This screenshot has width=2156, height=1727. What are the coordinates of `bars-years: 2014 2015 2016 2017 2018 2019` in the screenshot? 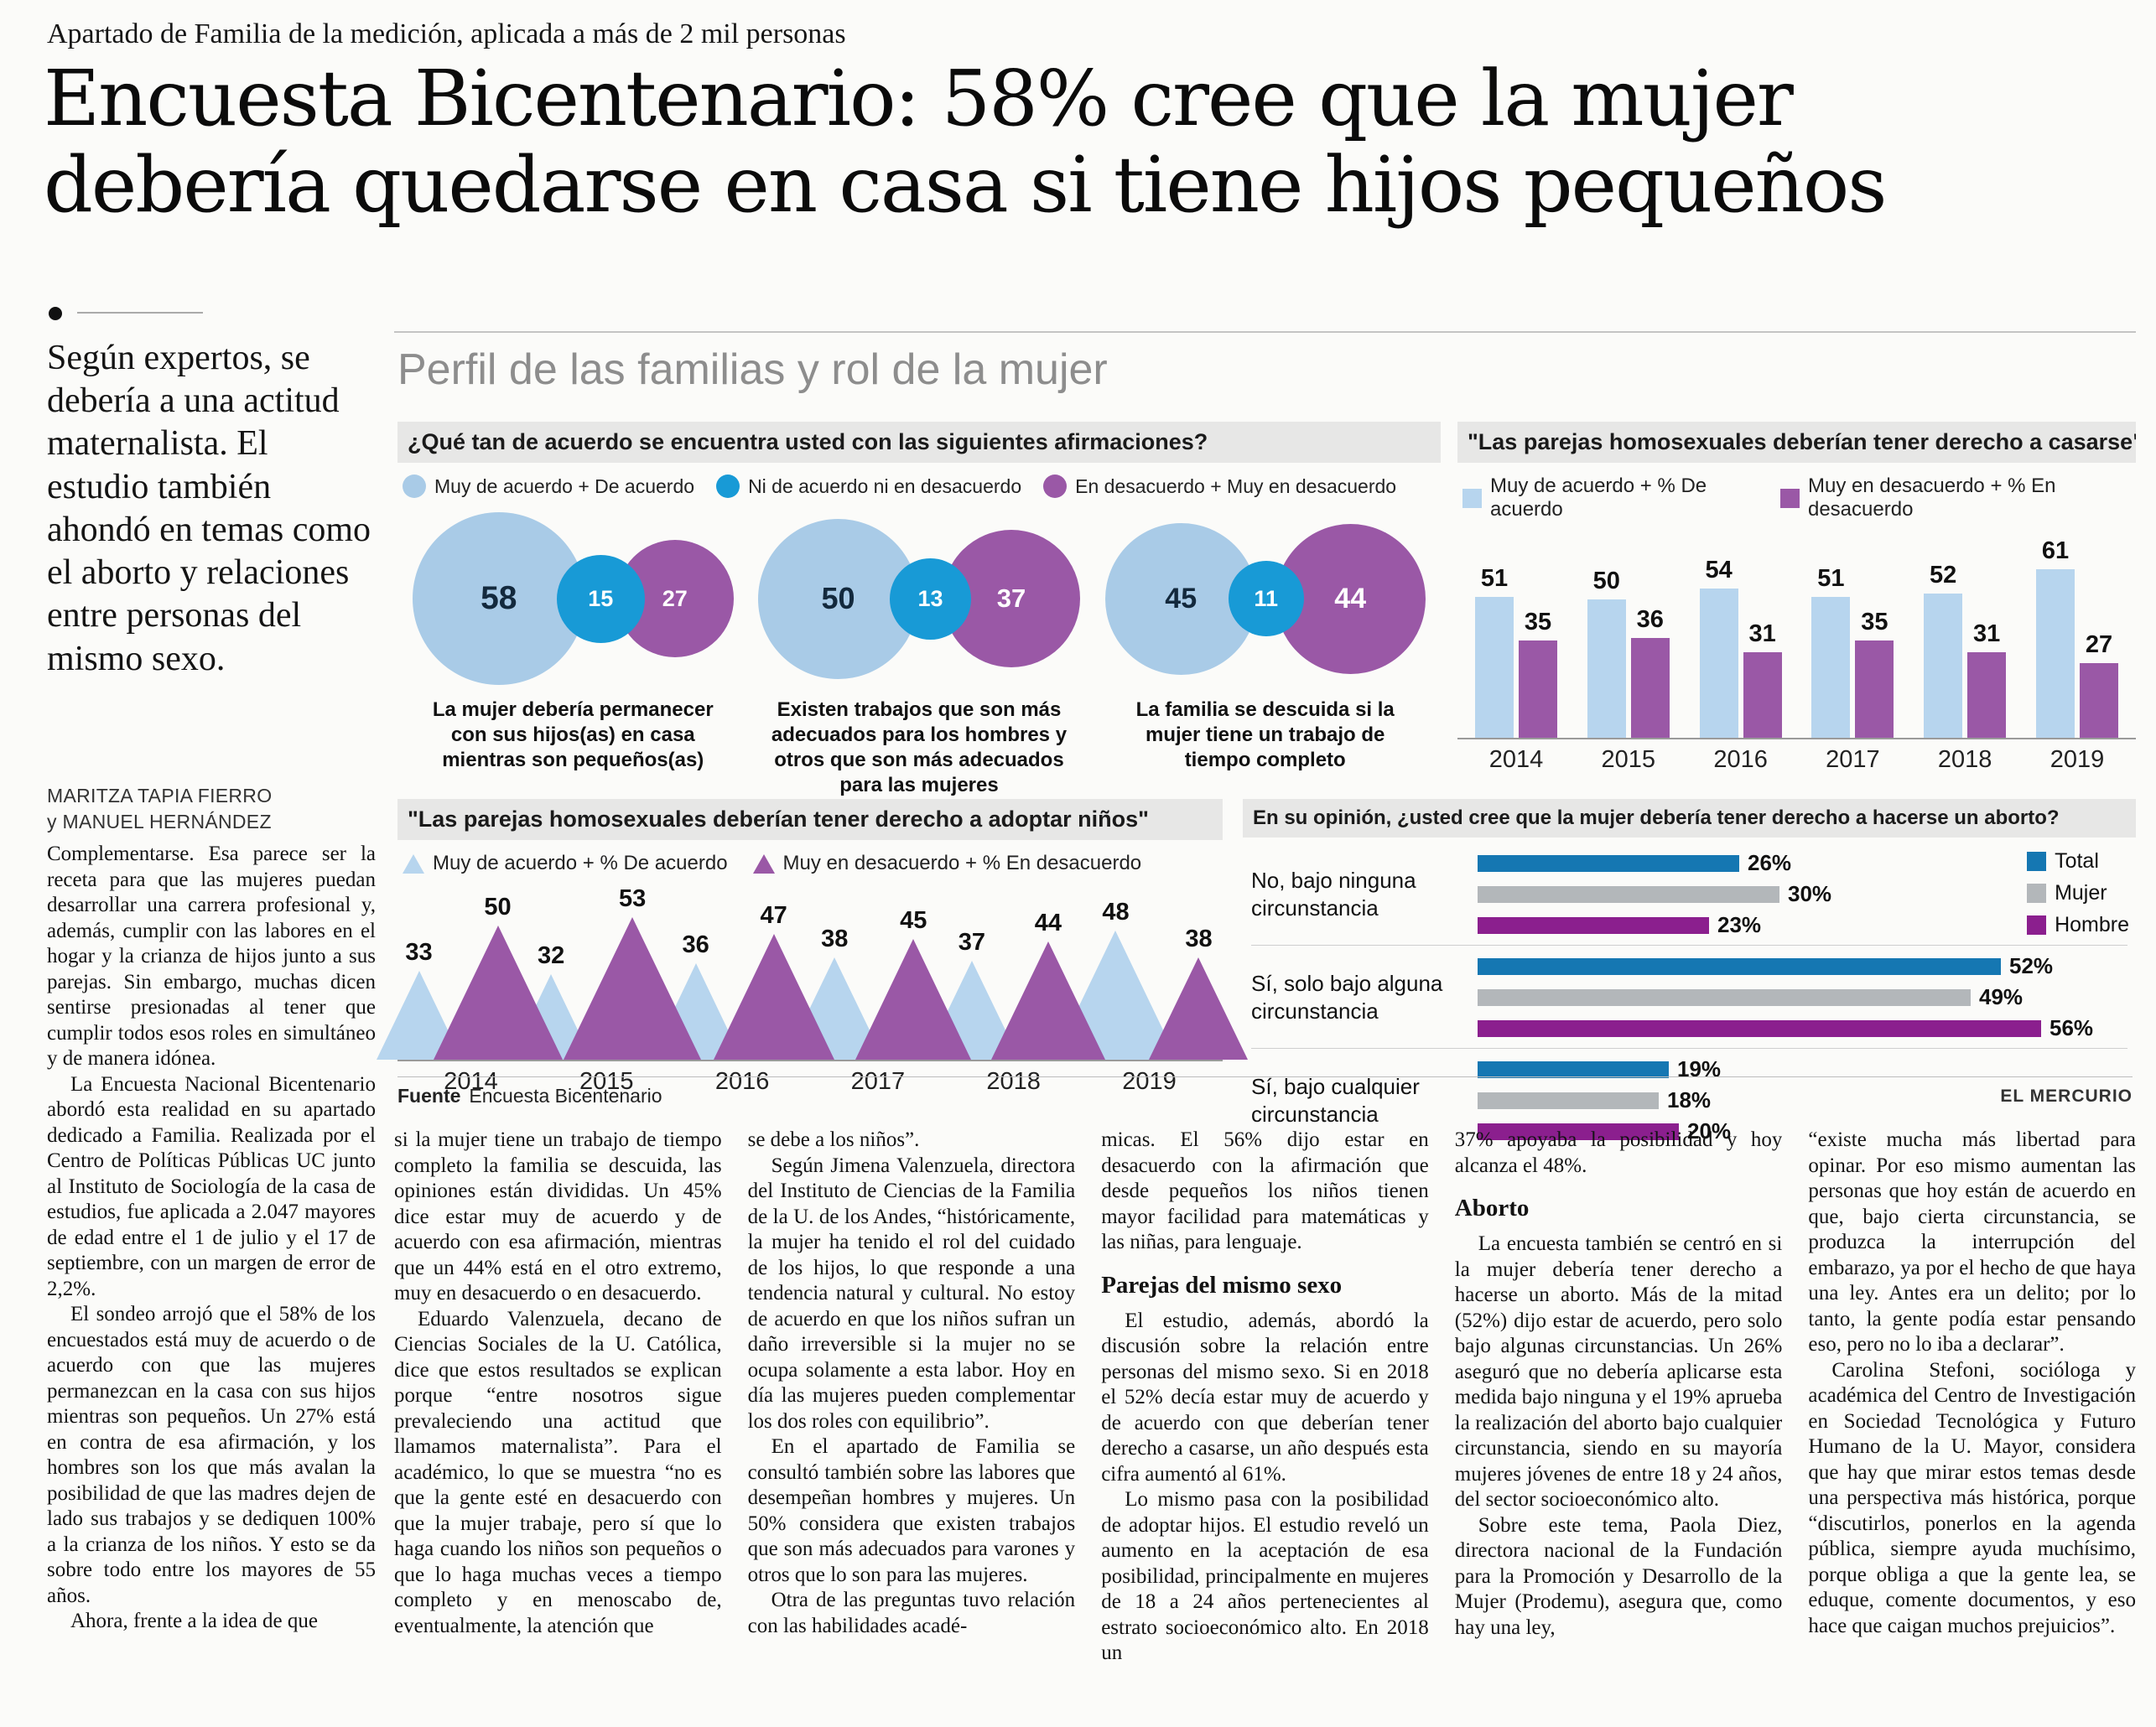 It's located at (1797, 760).